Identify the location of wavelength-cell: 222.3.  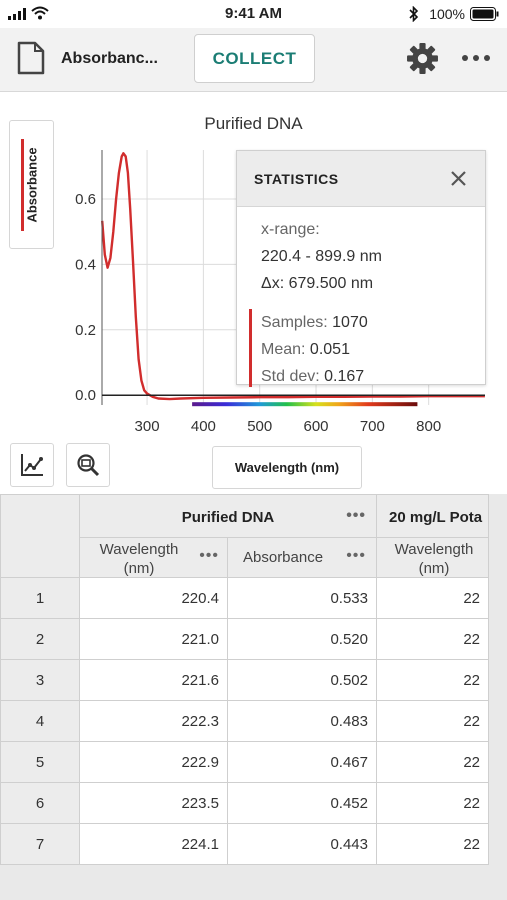
(153, 721).